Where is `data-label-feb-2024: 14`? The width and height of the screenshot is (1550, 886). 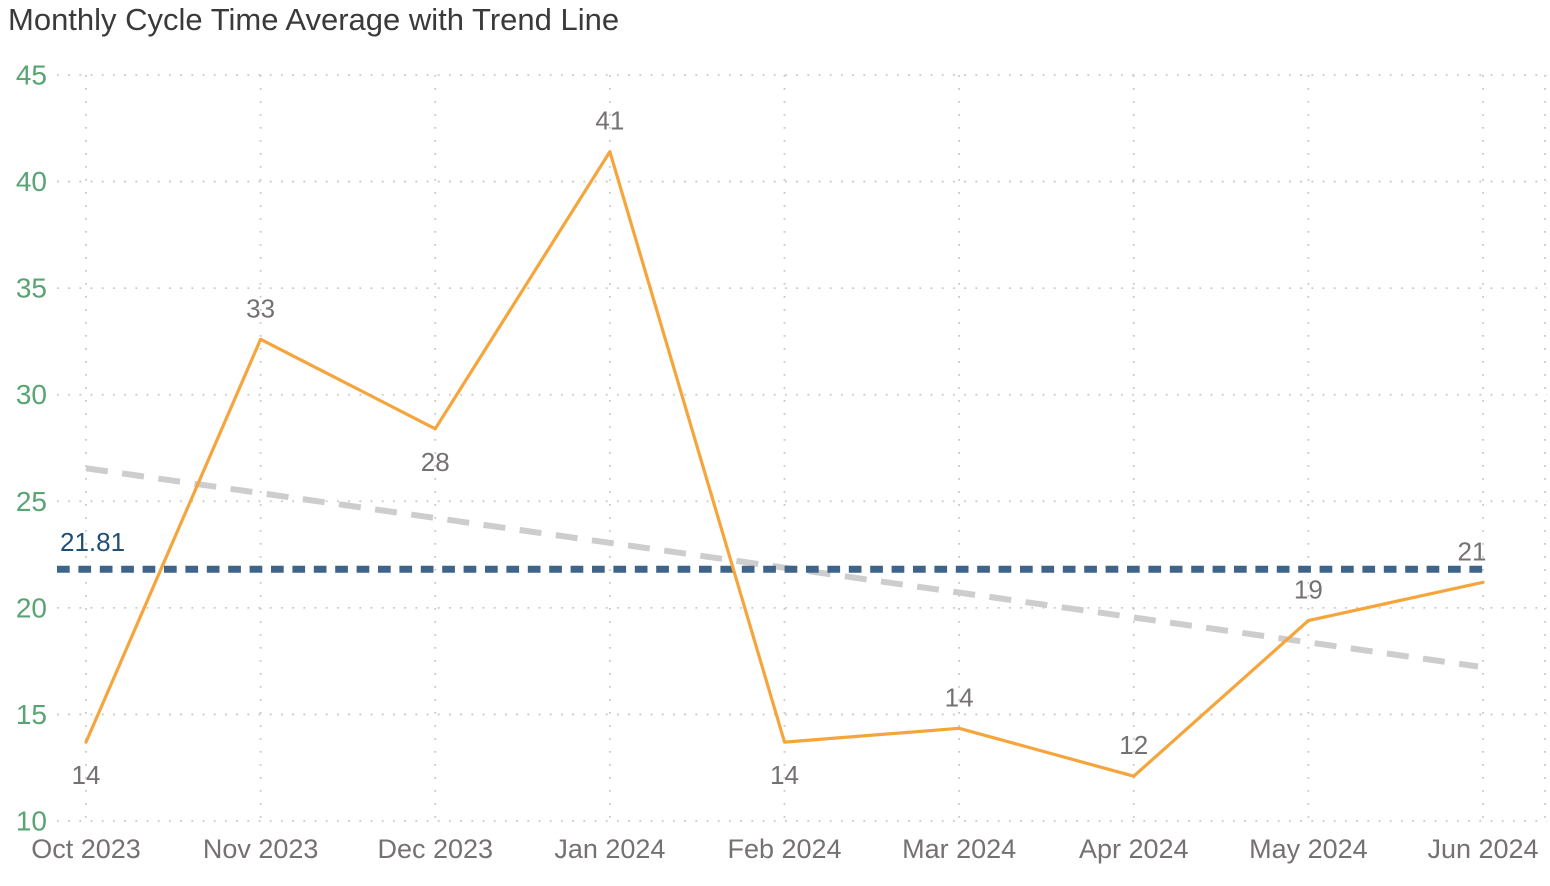
data-label-feb-2024: 14 is located at coordinates (784, 775).